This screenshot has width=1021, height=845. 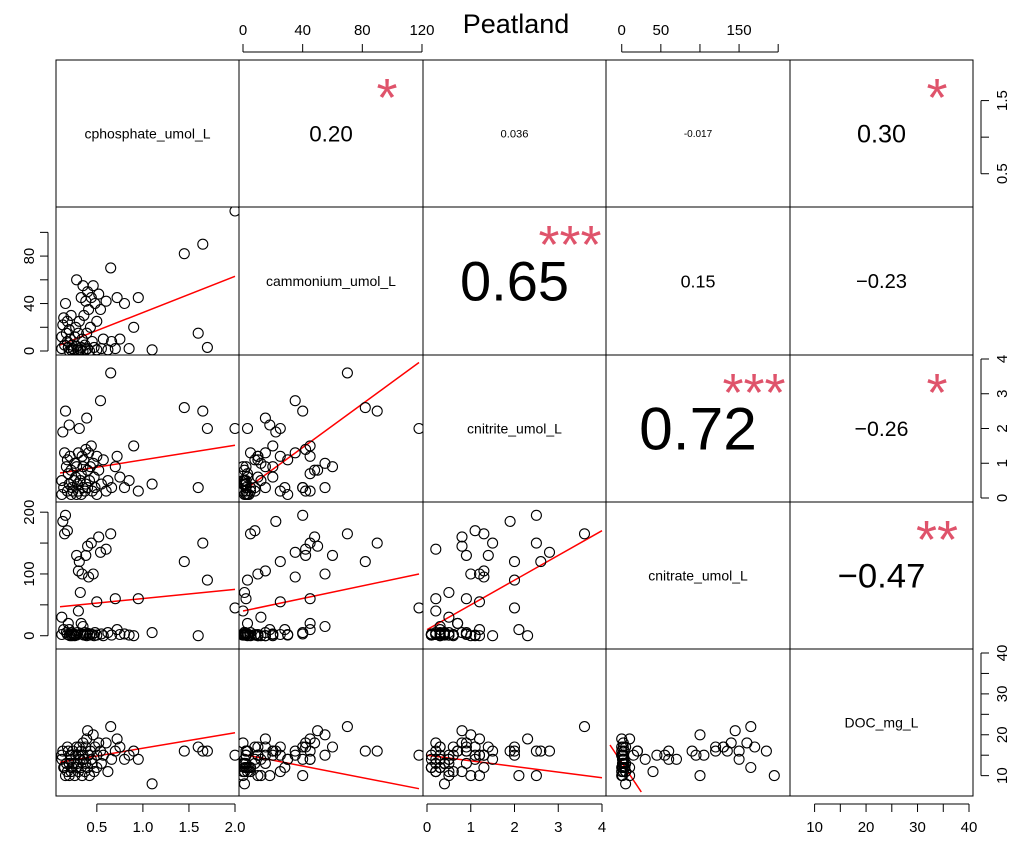 I want to click on correlation-1-3: 0.15, so click(x=698, y=281).